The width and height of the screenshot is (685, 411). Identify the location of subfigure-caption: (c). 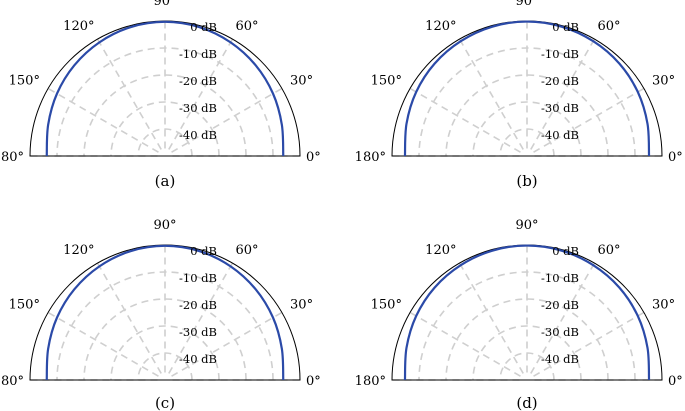
(165, 402).